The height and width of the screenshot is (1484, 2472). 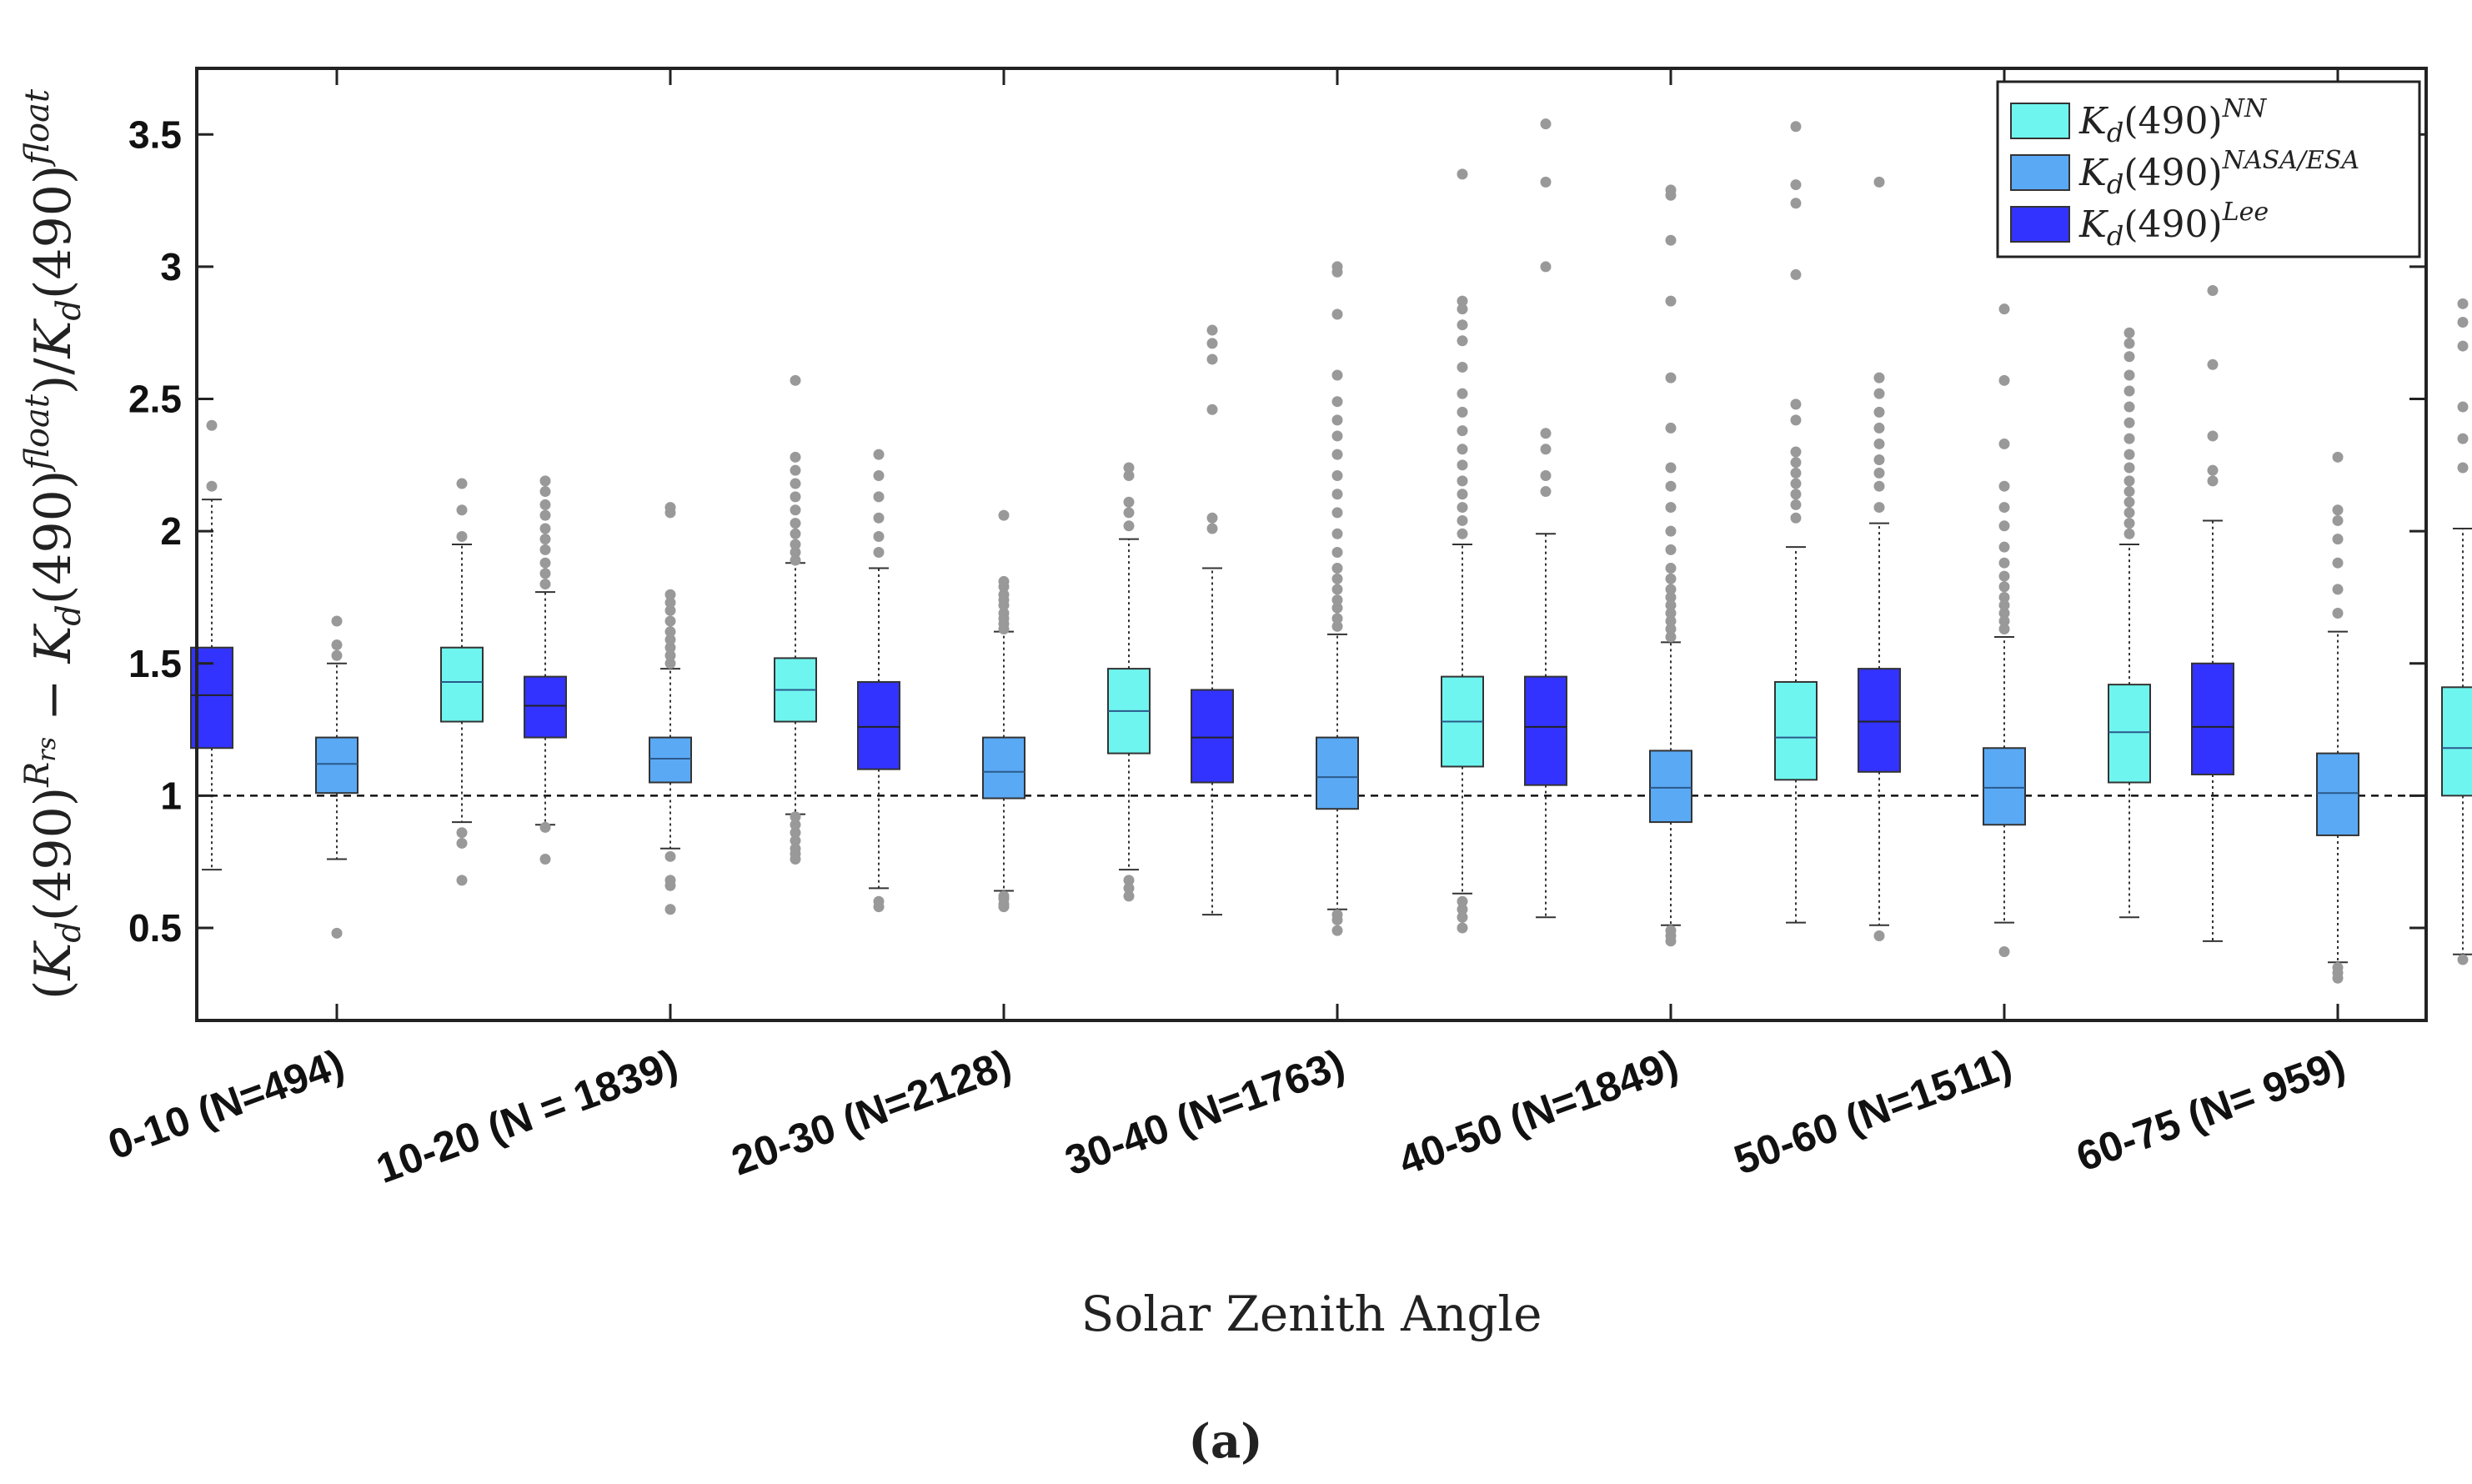 What do you see at coordinates (2210, 1110) in the screenshot?
I see `x-tick-label: 60-75 (N= 959)` at bounding box center [2210, 1110].